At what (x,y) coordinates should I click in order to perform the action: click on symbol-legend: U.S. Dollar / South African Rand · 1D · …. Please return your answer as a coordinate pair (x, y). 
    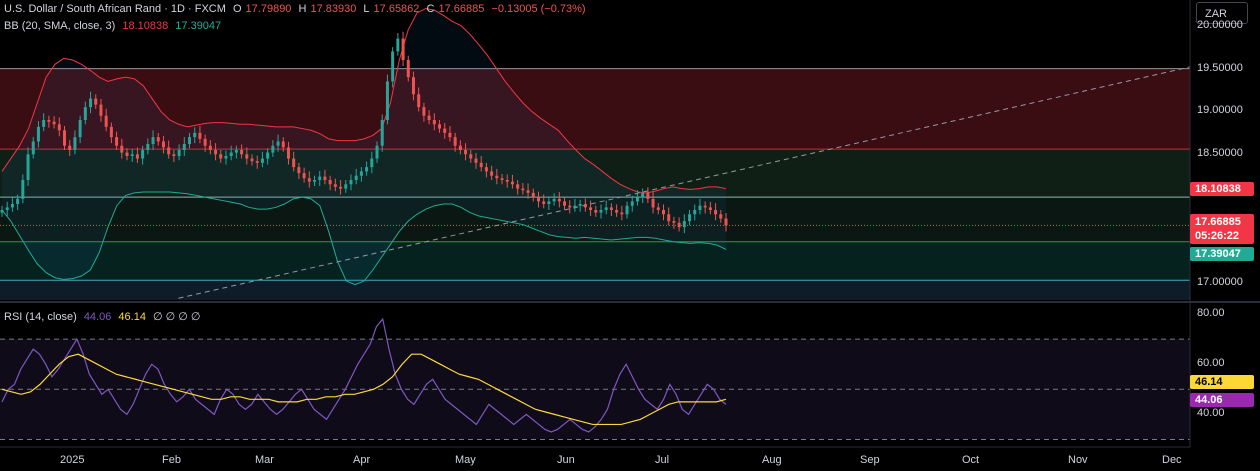
    Looking at the image, I should click on (297, 9).